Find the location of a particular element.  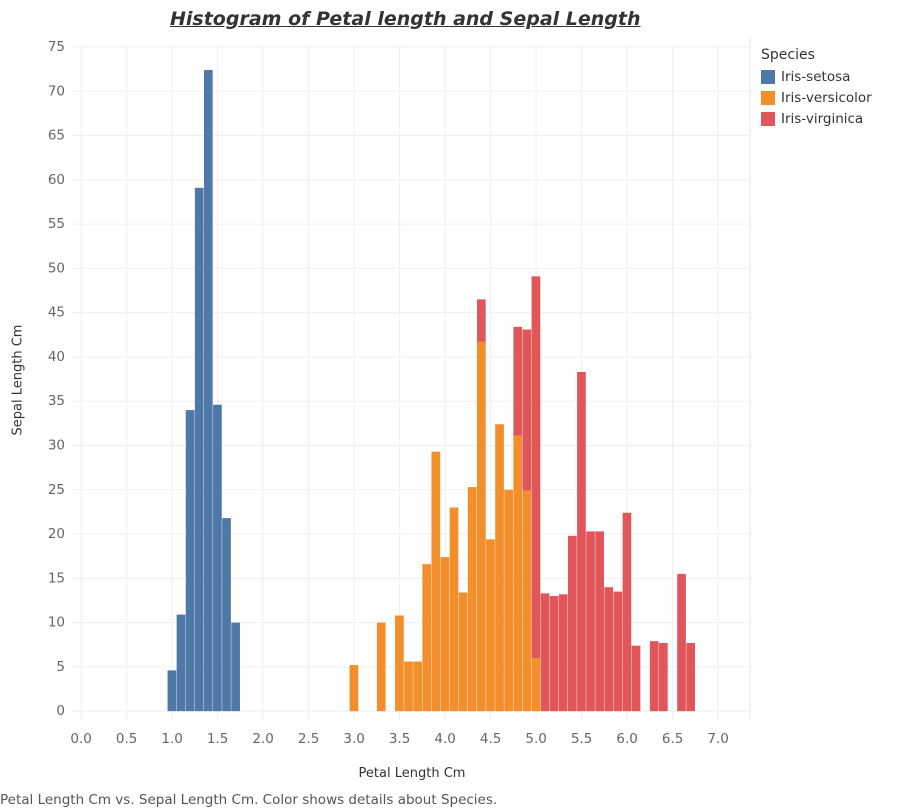

y-tick-label: 15 is located at coordinates (56, 578).